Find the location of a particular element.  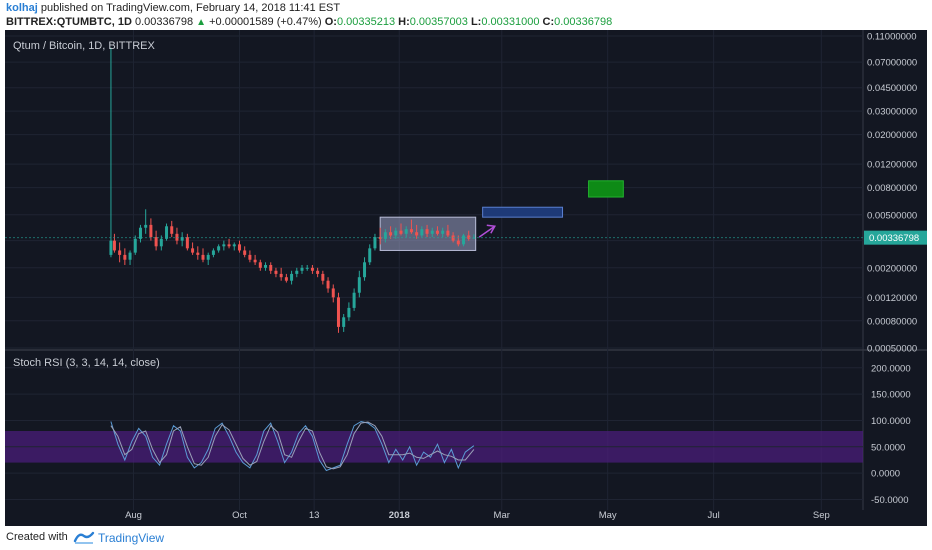

stoch-rsi-k-line is located at coordinates (292, 446).